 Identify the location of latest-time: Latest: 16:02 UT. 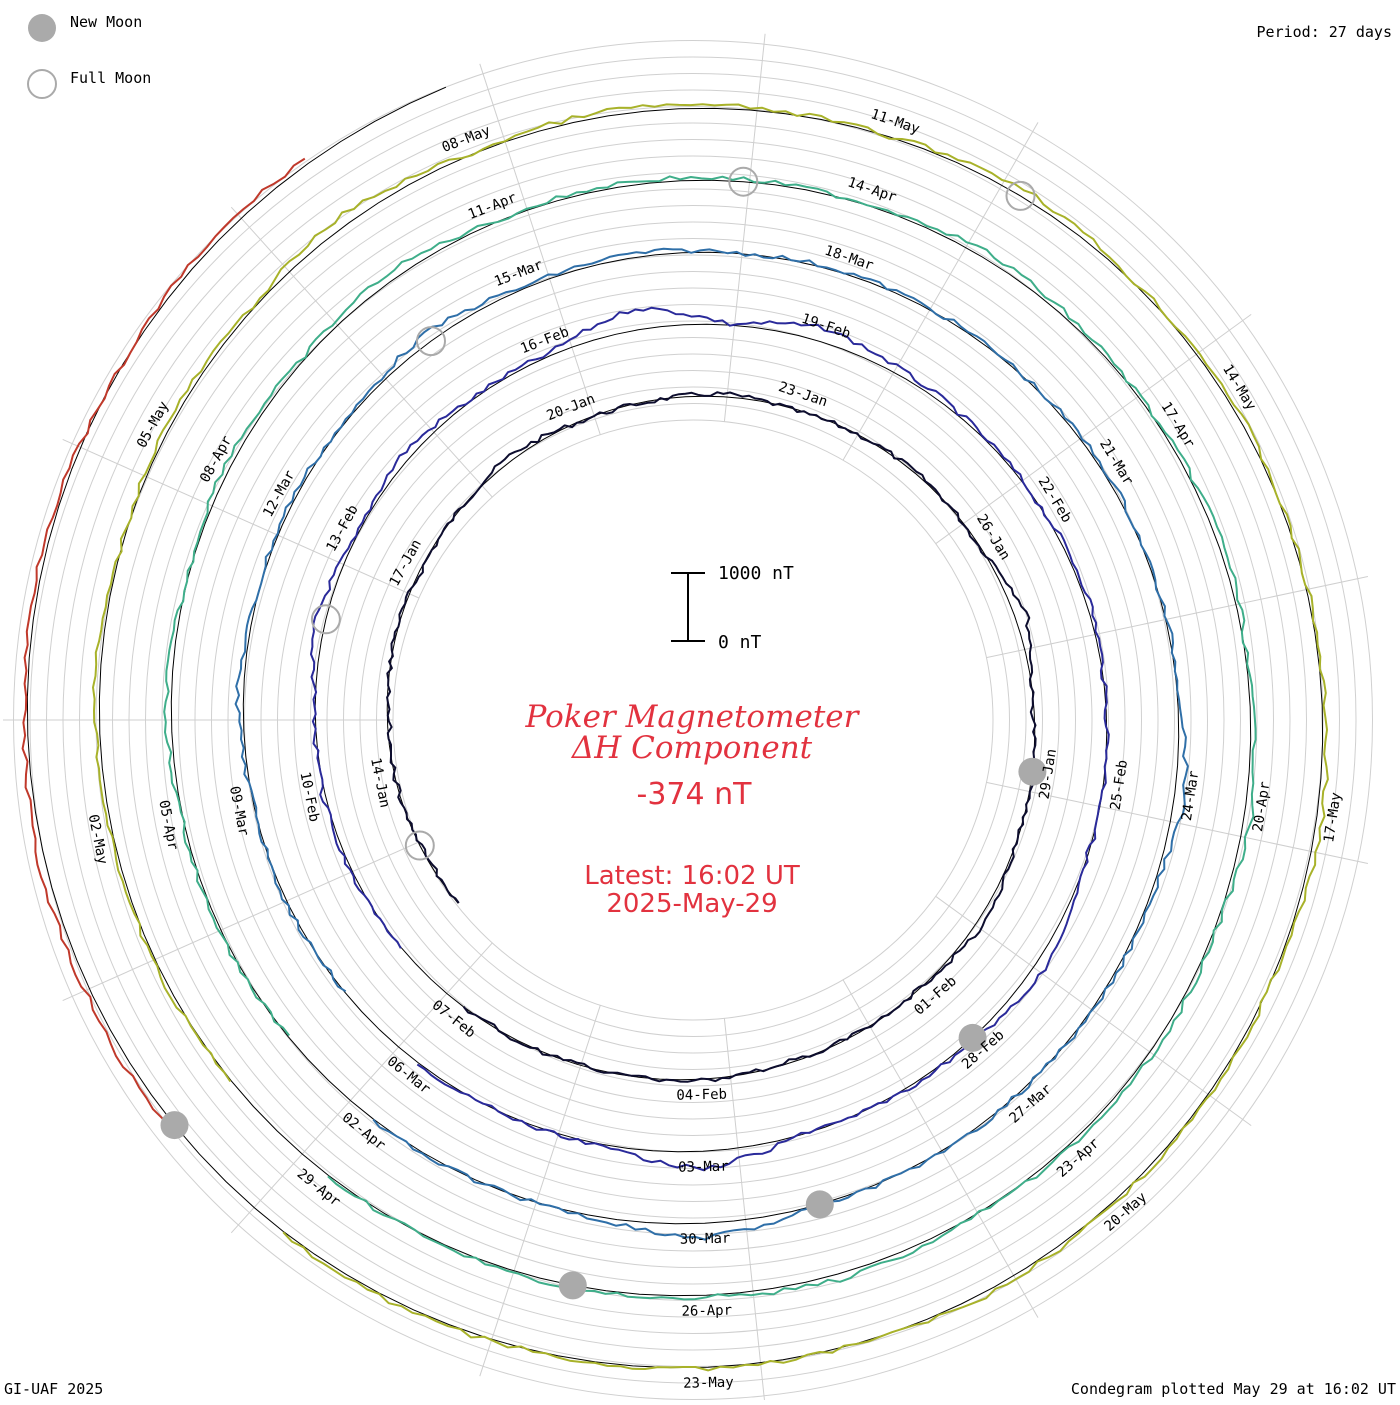
(692, 876).